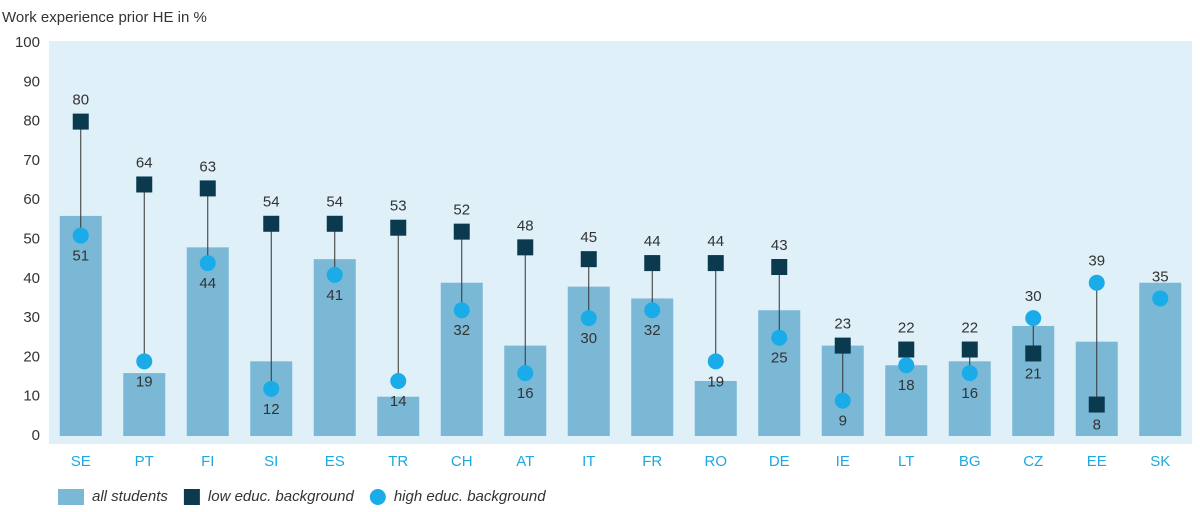  What do you see at coordinates (80, 100) in the screenshot?
I see `value-label: 80` at bounding box center [80, 100].